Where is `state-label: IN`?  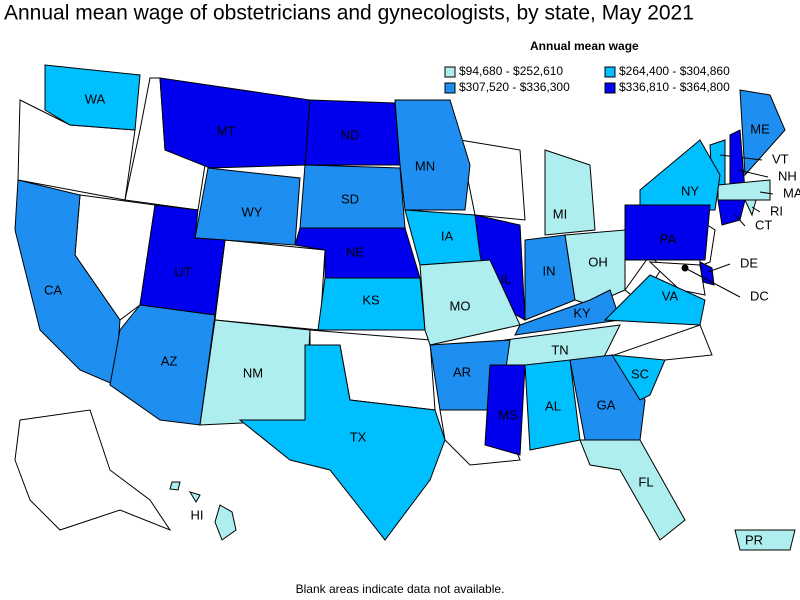
state-label: IN is located at coordinates (549, 270).